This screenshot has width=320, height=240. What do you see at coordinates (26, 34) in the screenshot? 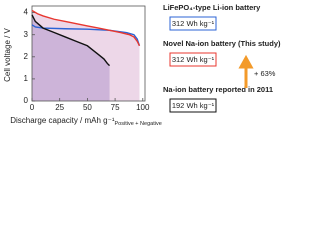
I see `y-tick-label: 3` at bounding box center [26, 34].